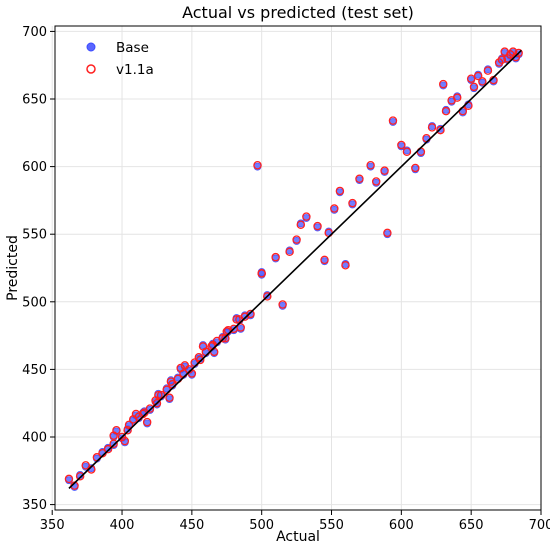  I want to click on y-tick-label: 550, so click(34, 235).